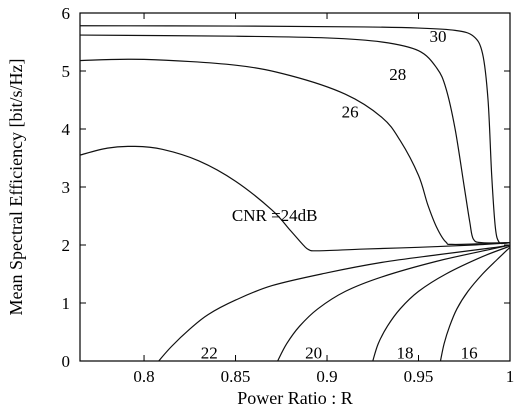 This screenshot has height=412, width=517. Describe the element at coordinates (66, 129) in the screenshot. I see `y-tick-label: 4` at that location.